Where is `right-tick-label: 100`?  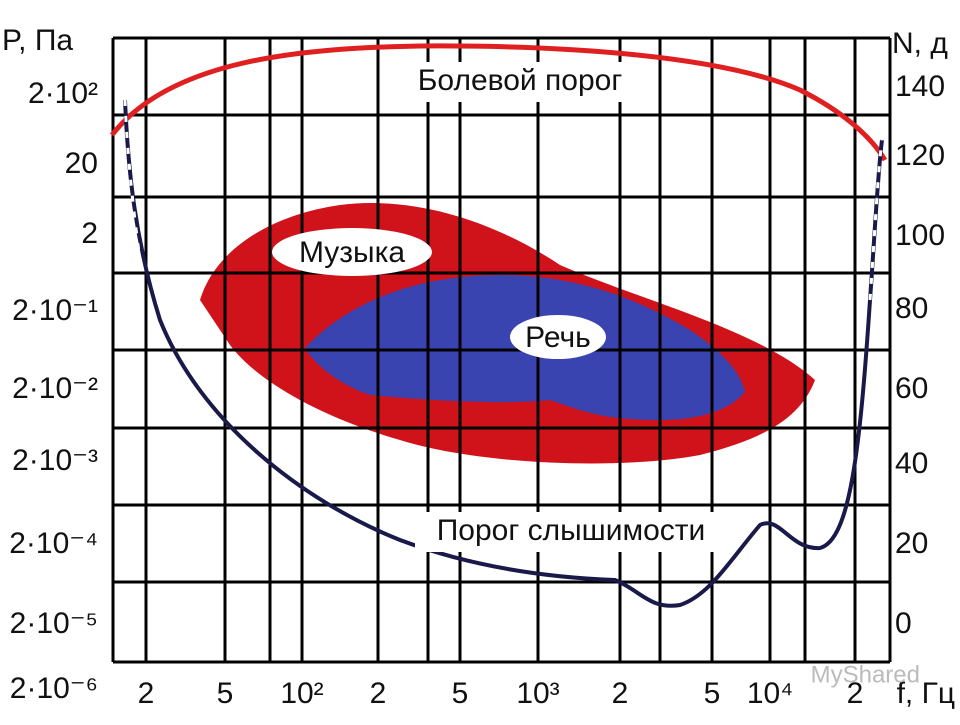
right-tick-label: 100 is located at coordinates (920, 235).